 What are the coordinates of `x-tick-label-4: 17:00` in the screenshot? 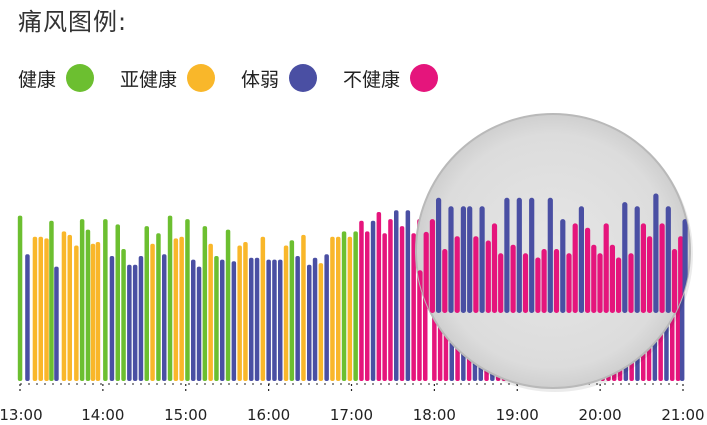 It's located at (351, 415).